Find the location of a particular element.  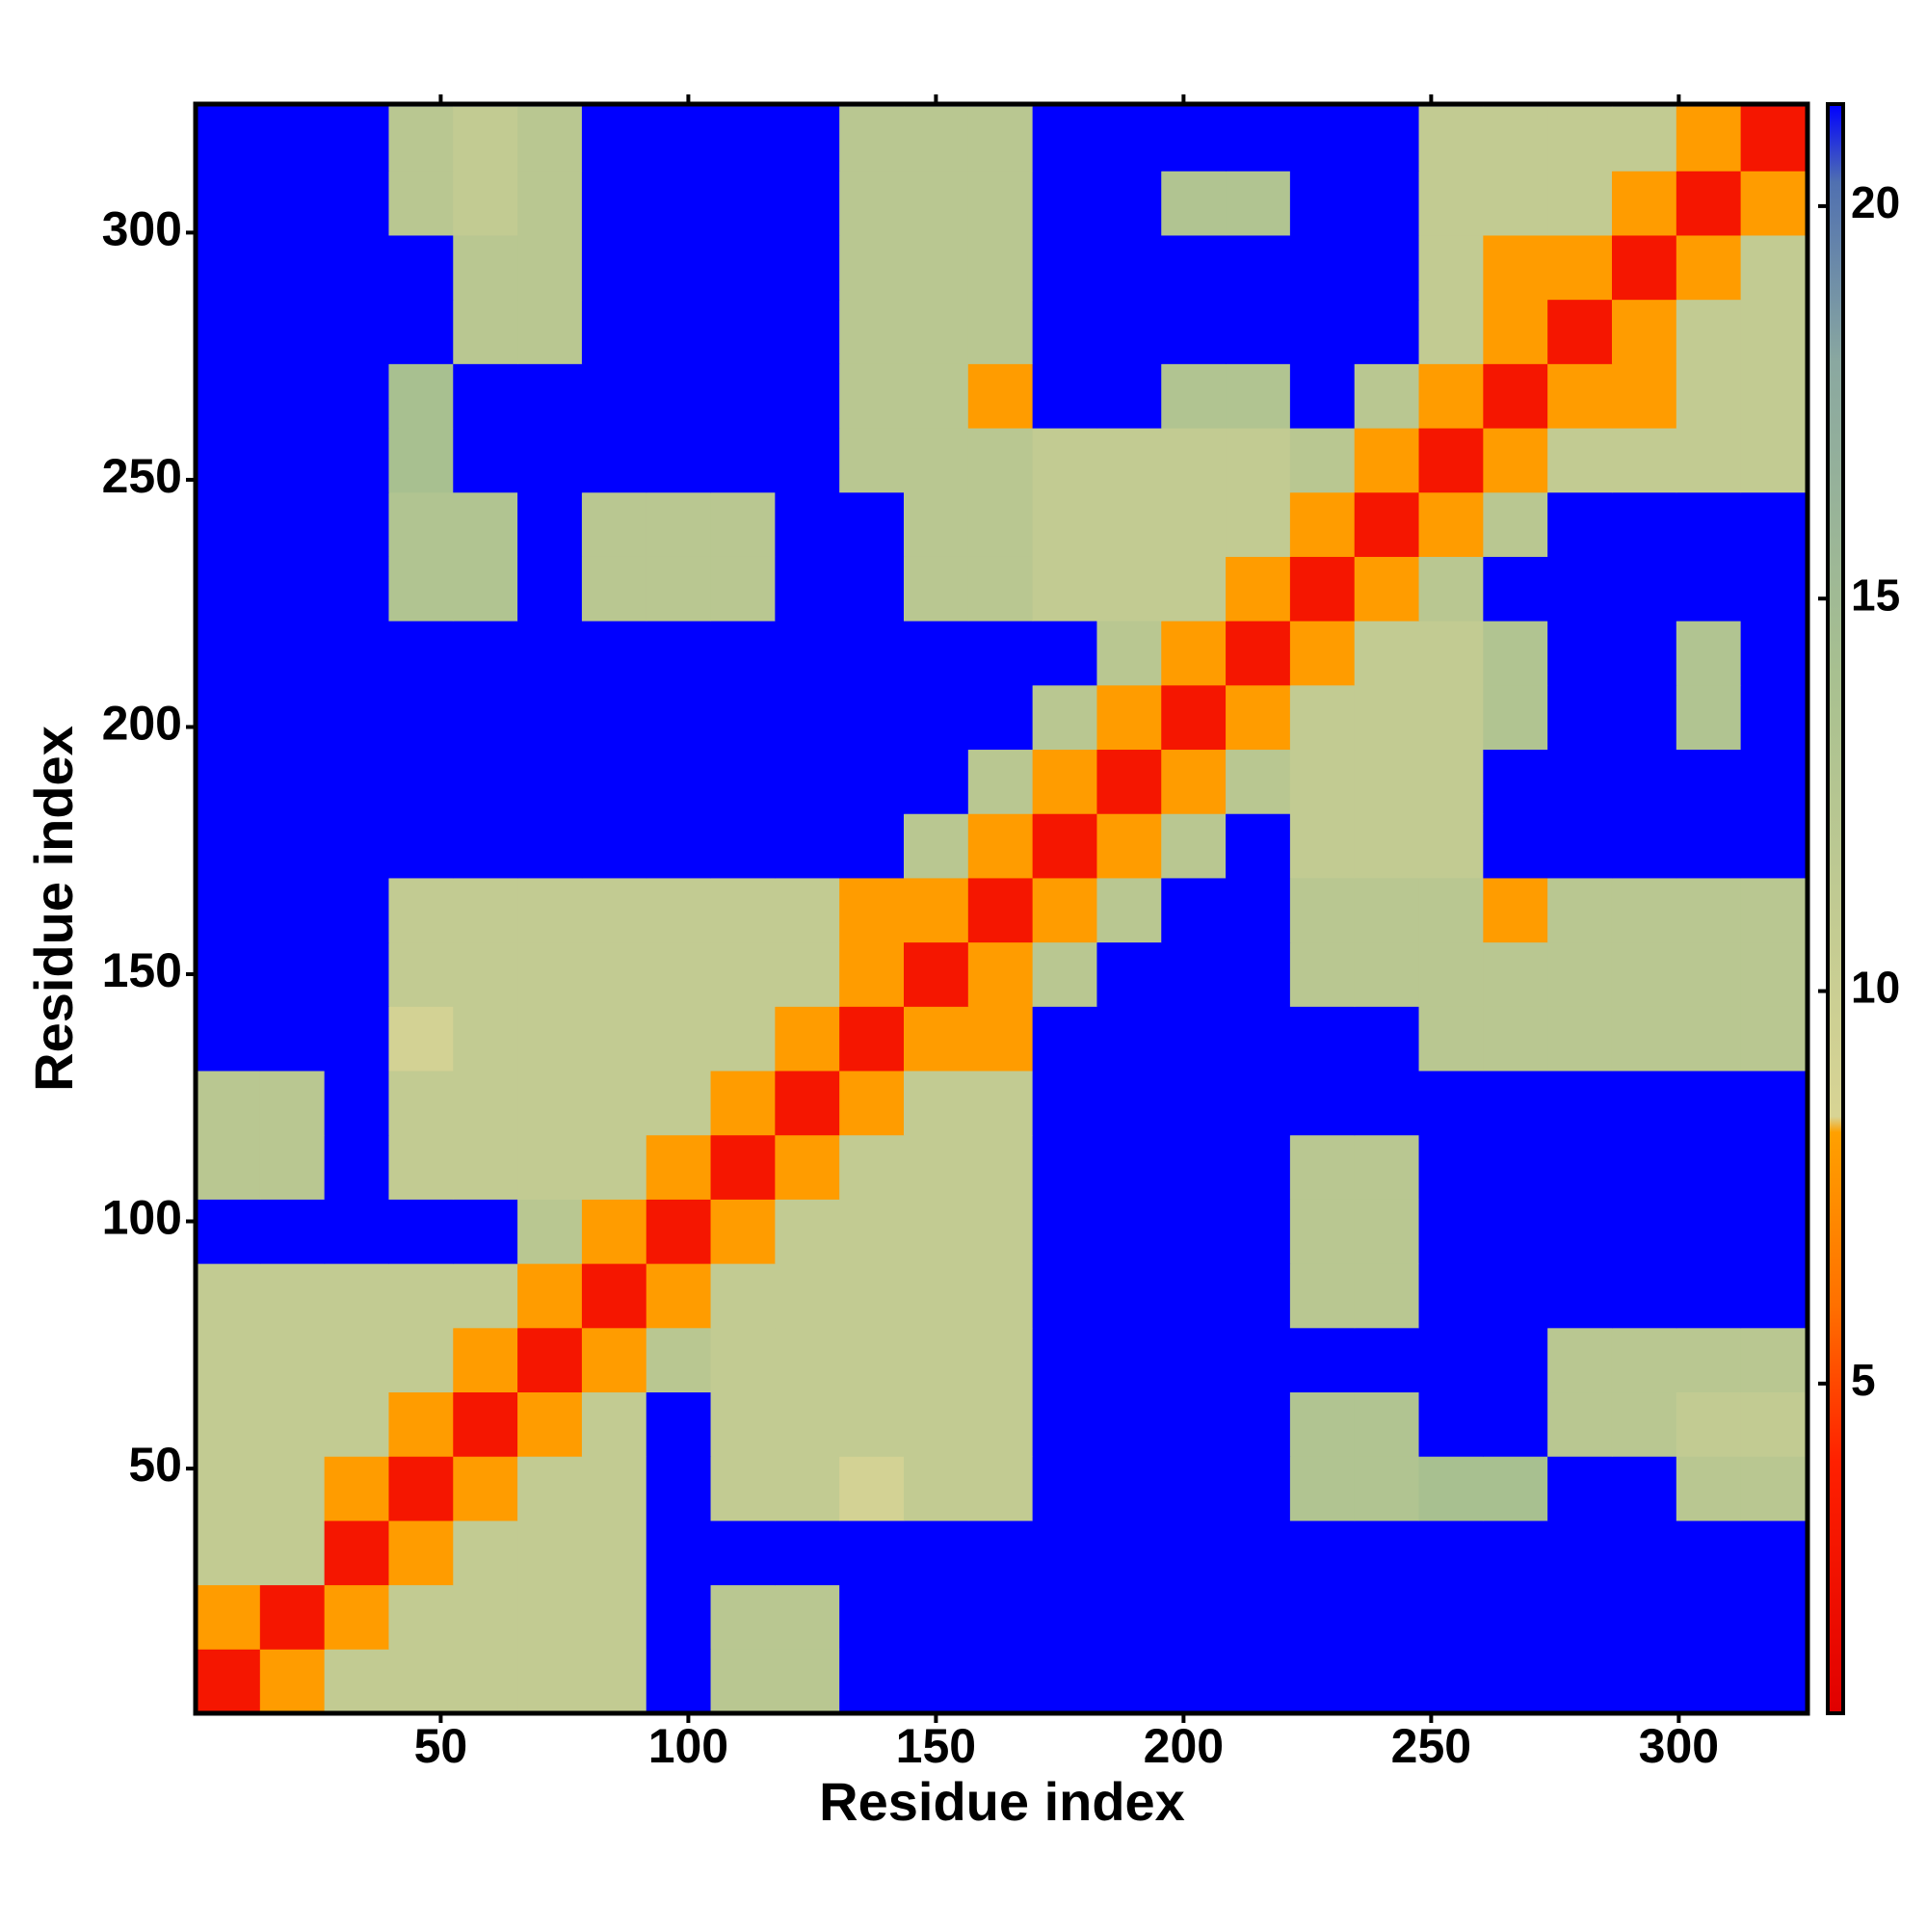

colorbar-tick-label: 10 is located at coordinates (1875, 988).